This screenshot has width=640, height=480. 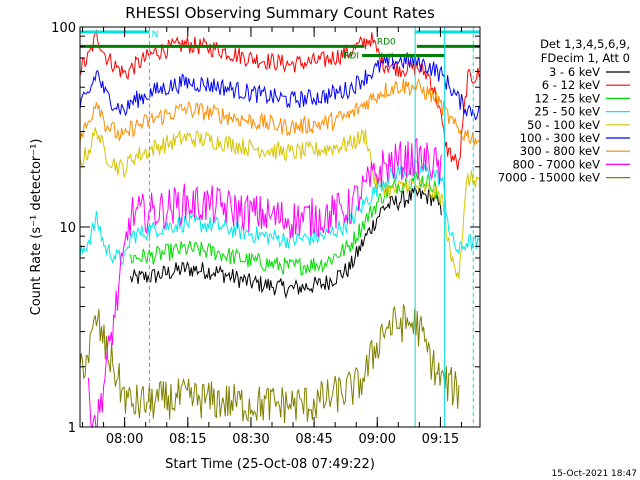 I want to click on legend-entry: 300 - 800 keV, so click(x=560, y=151).